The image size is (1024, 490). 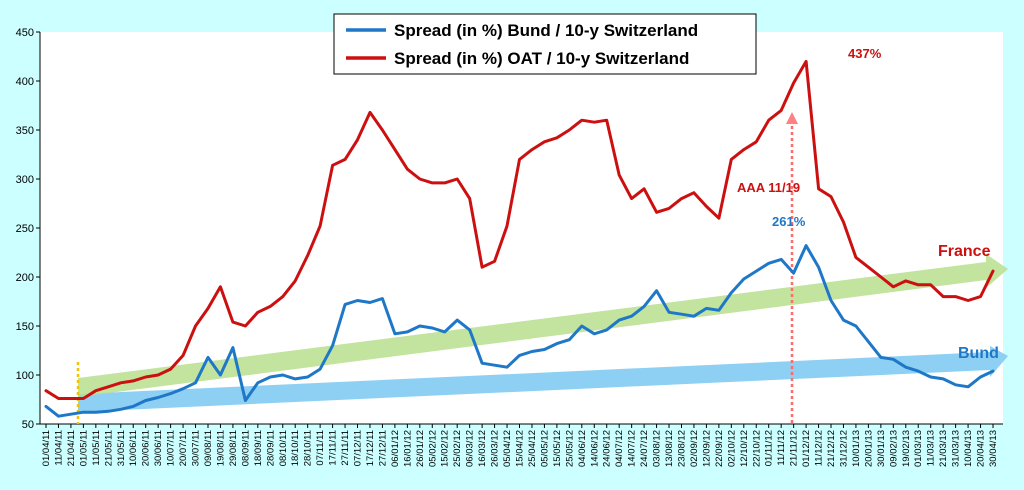 I want to click on y-tick-label: 250, so click(x=25, y=229).